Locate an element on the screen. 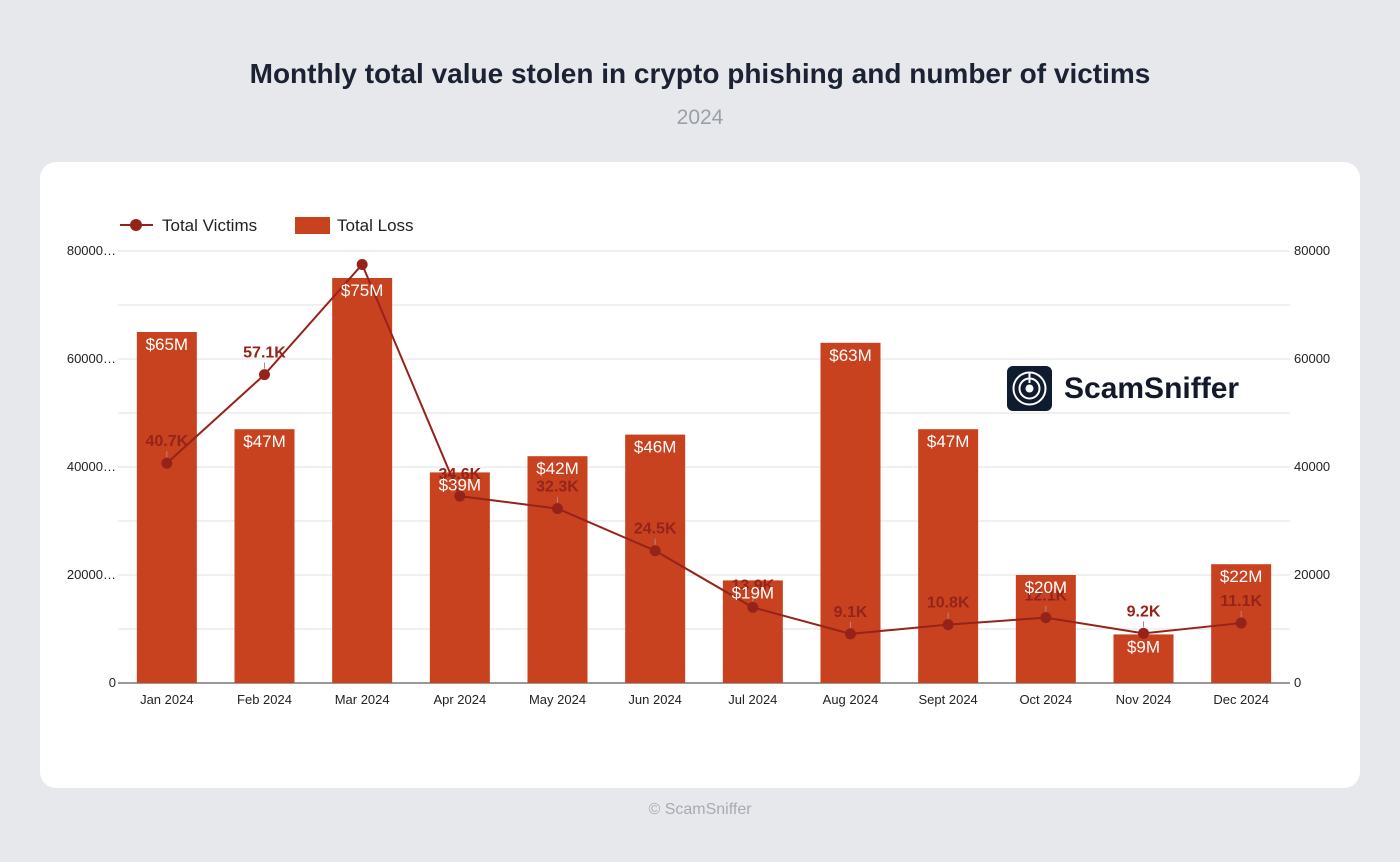 Image resolution: width=1400 pixels, height=862 pixels. x-tick-label: Jan 2024 is located at coordinates (167, 699).